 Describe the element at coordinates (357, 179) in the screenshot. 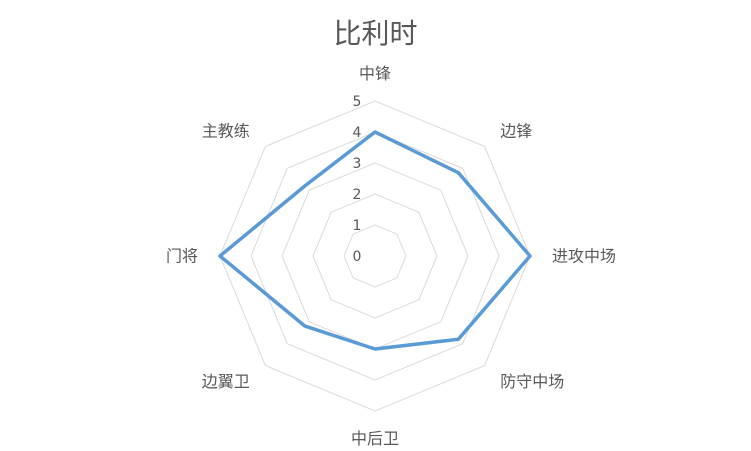

I see `tick-labels: 0 1 2 3 4 5` at that location.